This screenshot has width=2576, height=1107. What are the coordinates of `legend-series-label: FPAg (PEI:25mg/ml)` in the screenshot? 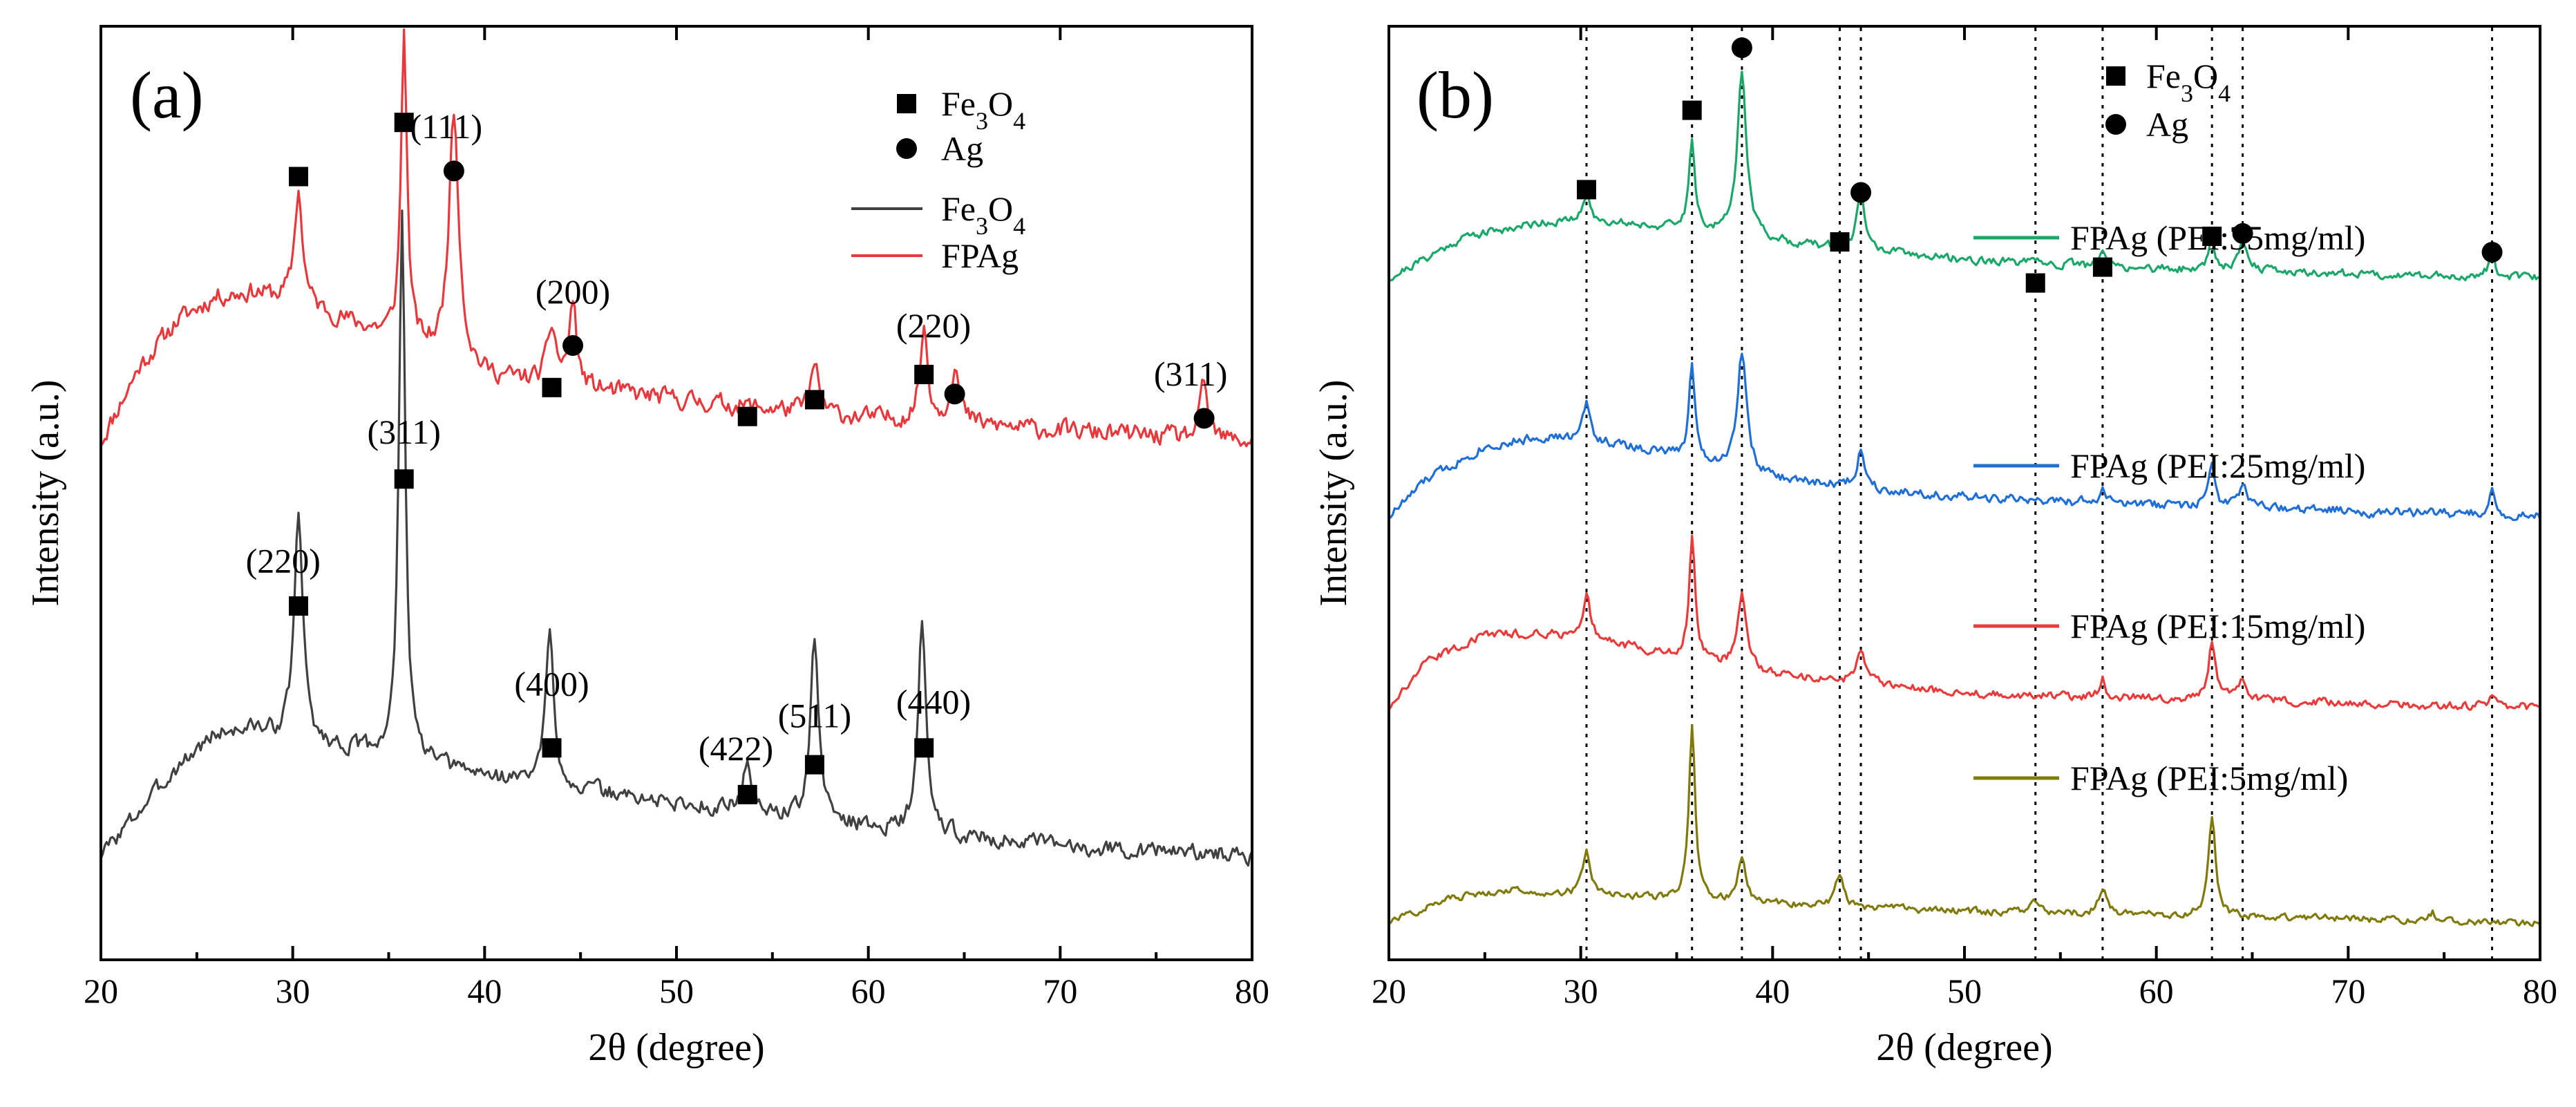 It's located at (2217, 466).